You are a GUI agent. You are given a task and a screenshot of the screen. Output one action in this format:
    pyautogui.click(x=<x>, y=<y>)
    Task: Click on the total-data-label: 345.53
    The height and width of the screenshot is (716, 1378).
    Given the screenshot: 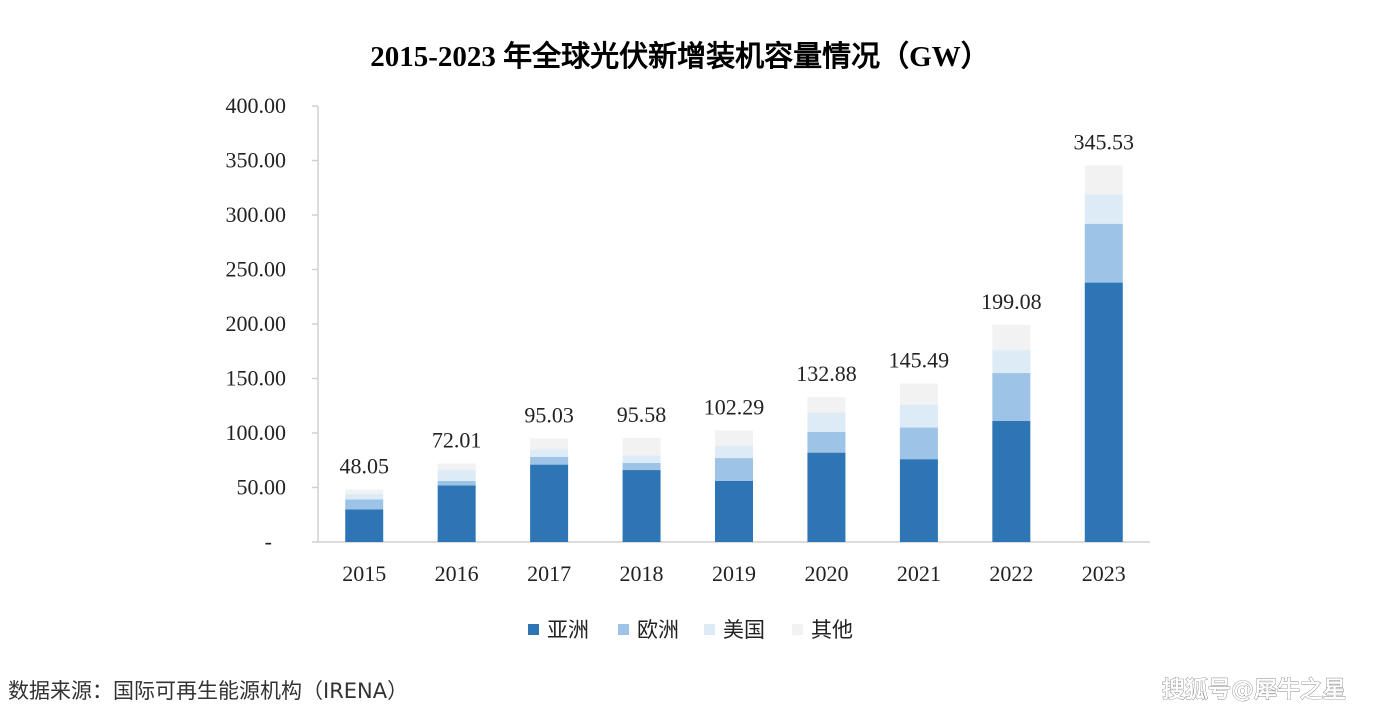 What is the action you would take?
    pyautogui.click(x=1104, y=141)
    